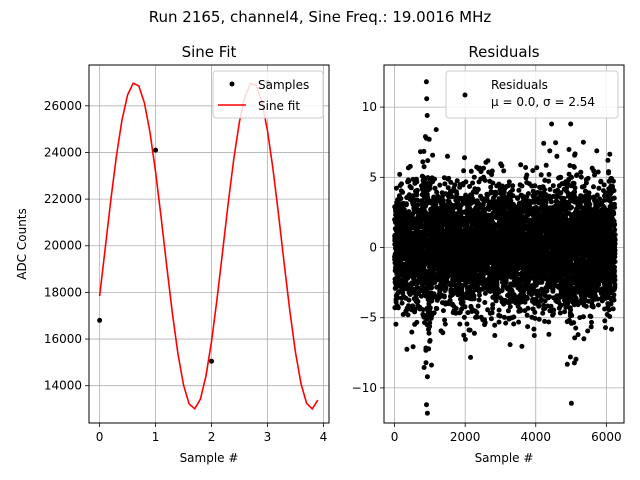  I want to click on sine-fit-title: Sine Fit, so click(209, 52).